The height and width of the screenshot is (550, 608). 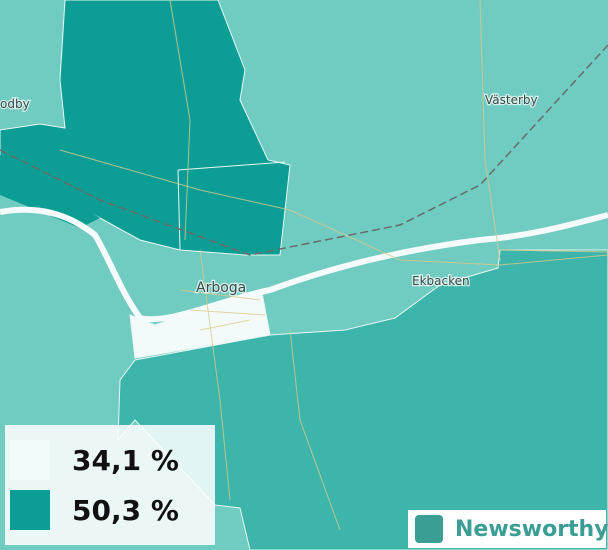 I want to click on logo-icon, so click(x=429, y=529).